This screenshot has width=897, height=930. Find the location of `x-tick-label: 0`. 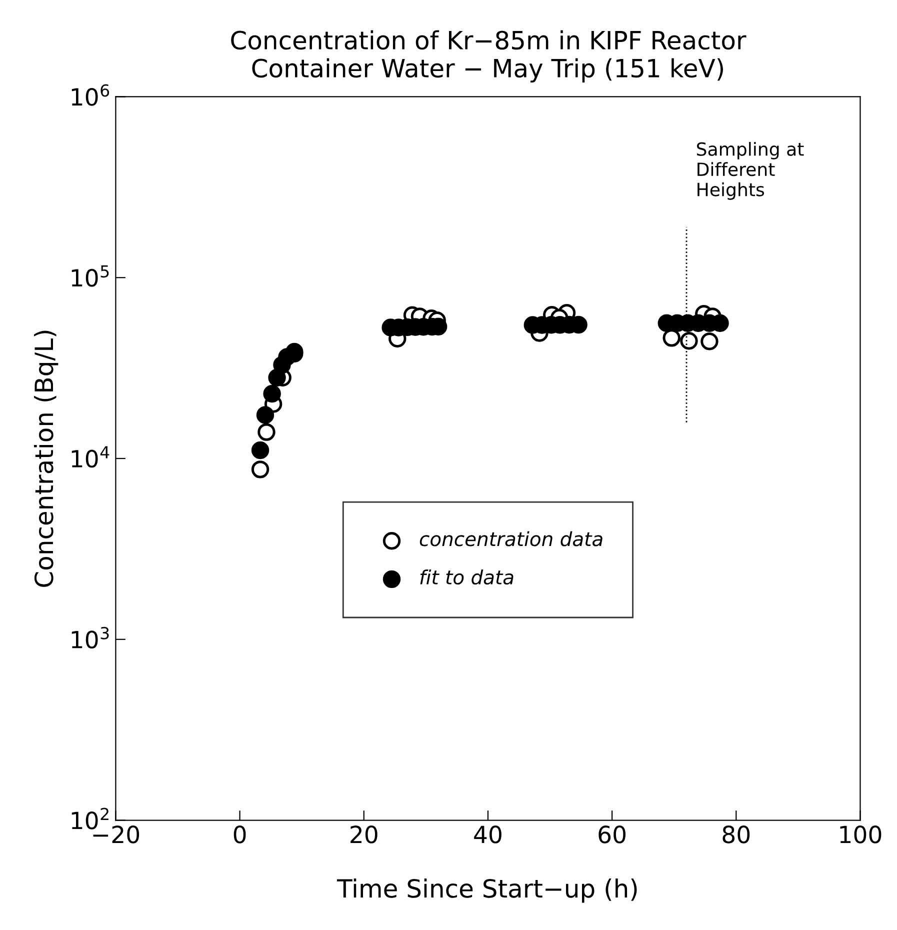

x-tick-label: 0 is located at coordinates (240, 835).